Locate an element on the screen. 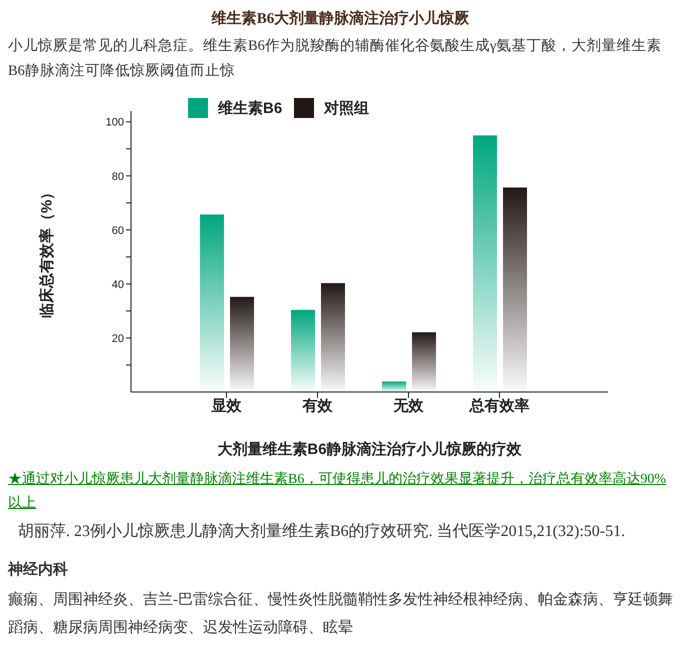 The width and height of the screenshot is (681, 658). x-tick-label: 显效 is located at coordinates (226, 406).